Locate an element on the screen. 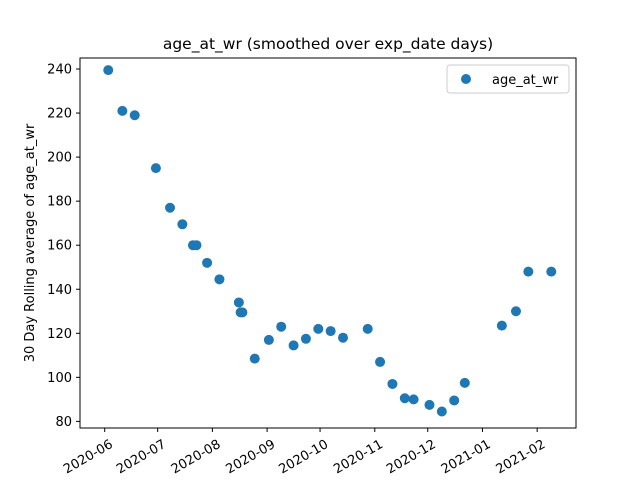  y-tick-label: 80 is located at coordinates (63, 422).